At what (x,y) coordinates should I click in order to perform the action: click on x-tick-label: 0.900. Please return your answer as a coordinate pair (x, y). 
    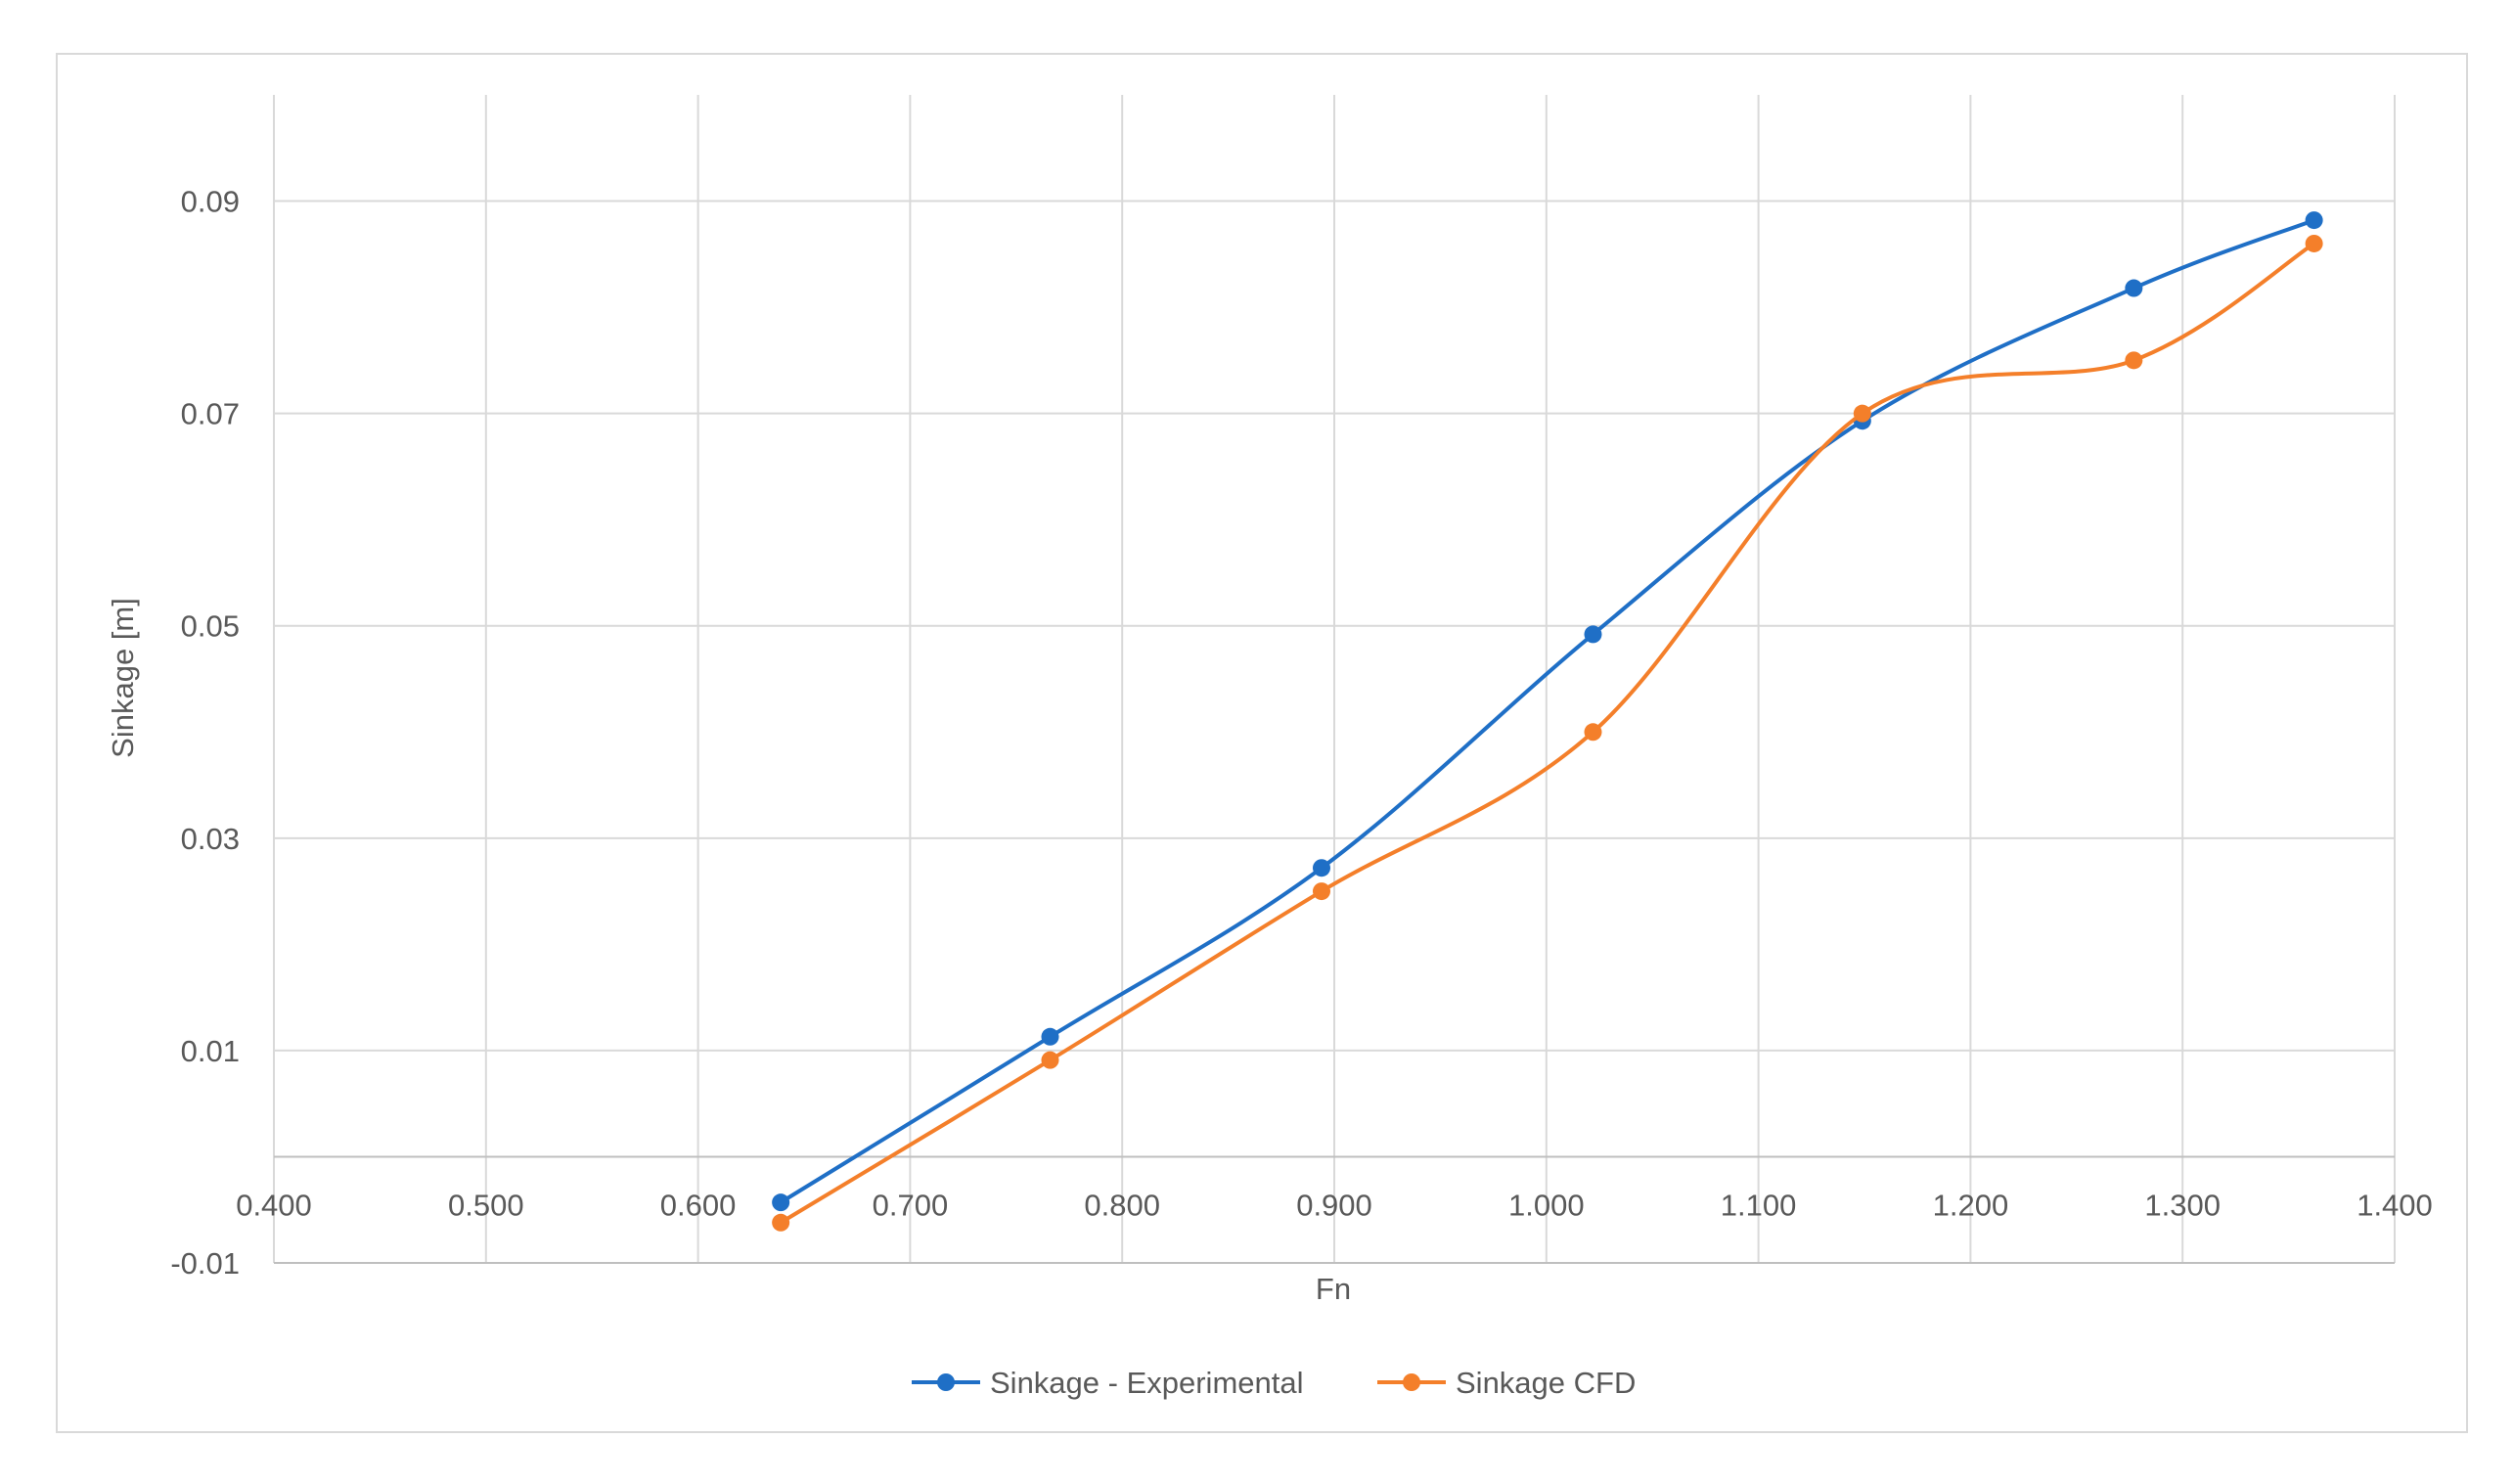
    Looking at the image, I should click on (1334, 1205).